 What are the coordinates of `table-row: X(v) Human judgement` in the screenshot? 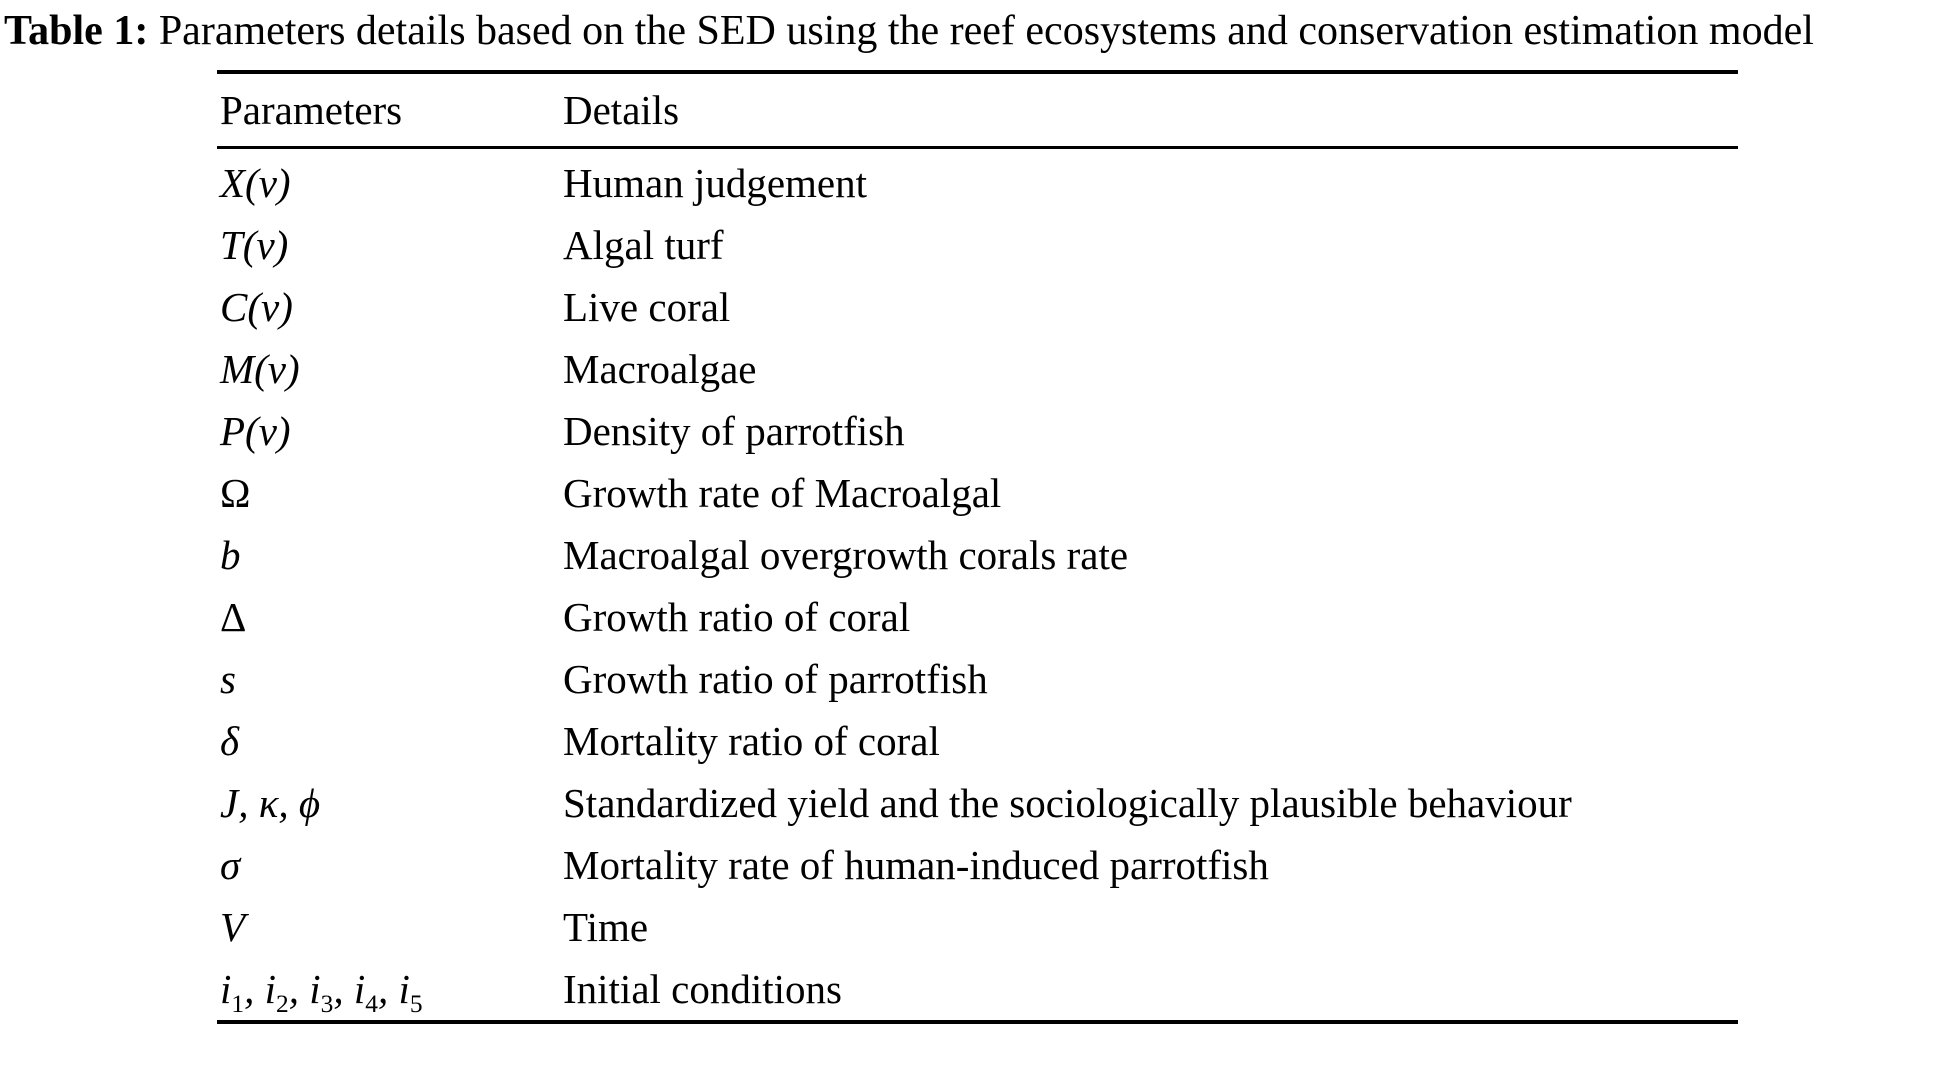 It's located at (977, 183).